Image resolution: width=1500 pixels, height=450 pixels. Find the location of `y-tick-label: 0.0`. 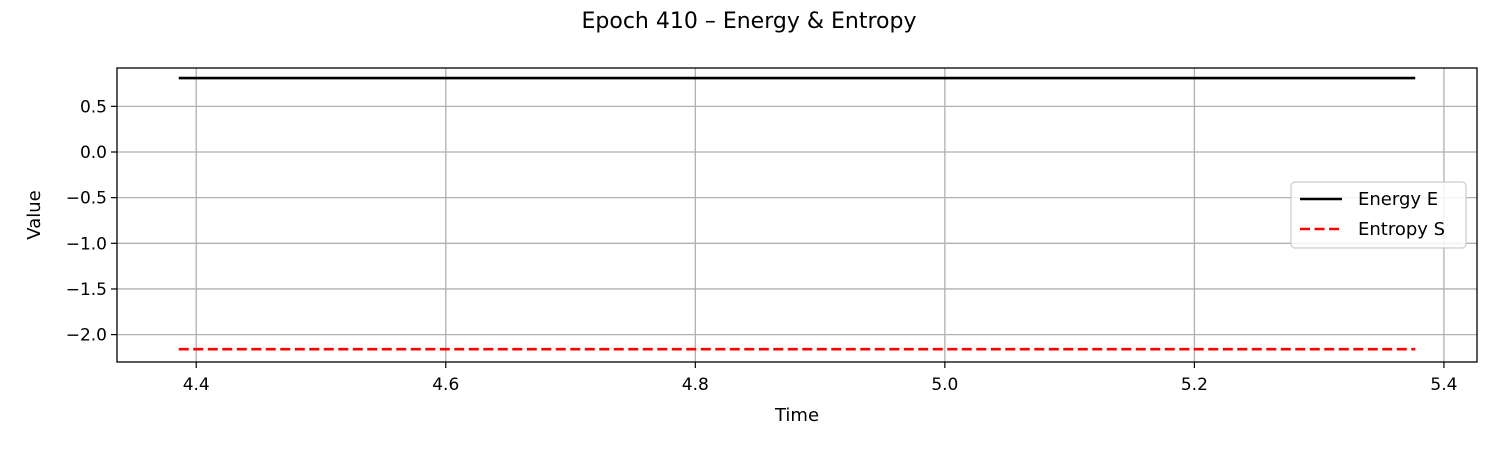

y-tick-label: 0.0 is located at coordinates (93, 153).